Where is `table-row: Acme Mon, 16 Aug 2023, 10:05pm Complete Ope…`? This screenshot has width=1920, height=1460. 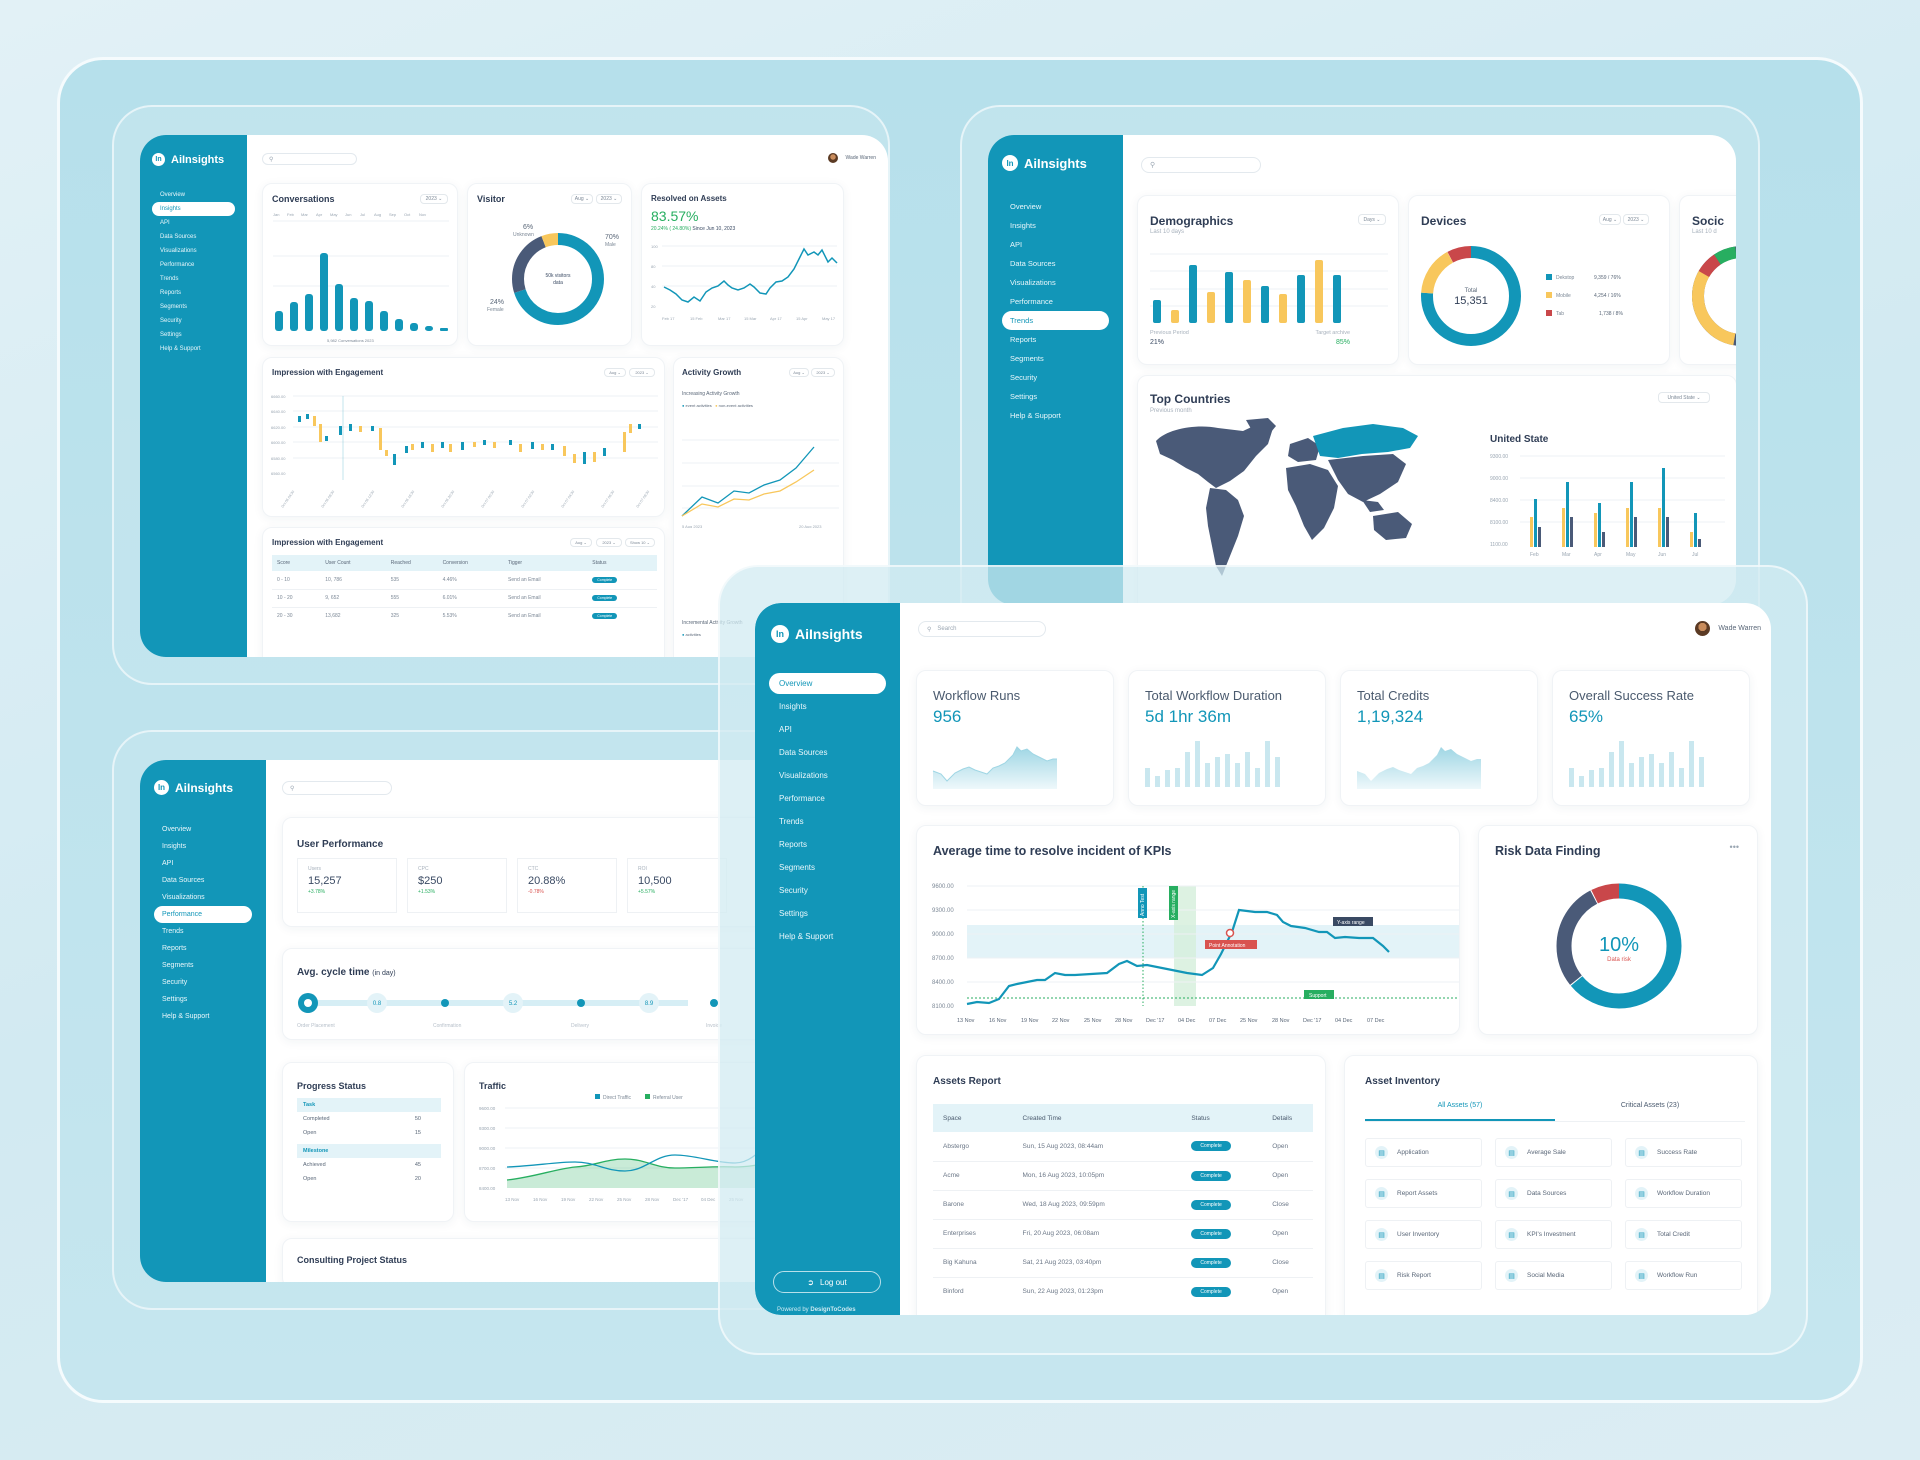
table-row: Acme Mon, 16 Aug 2023, 10:05pm Complete Ope… is located at coordinates (1123, 1175).